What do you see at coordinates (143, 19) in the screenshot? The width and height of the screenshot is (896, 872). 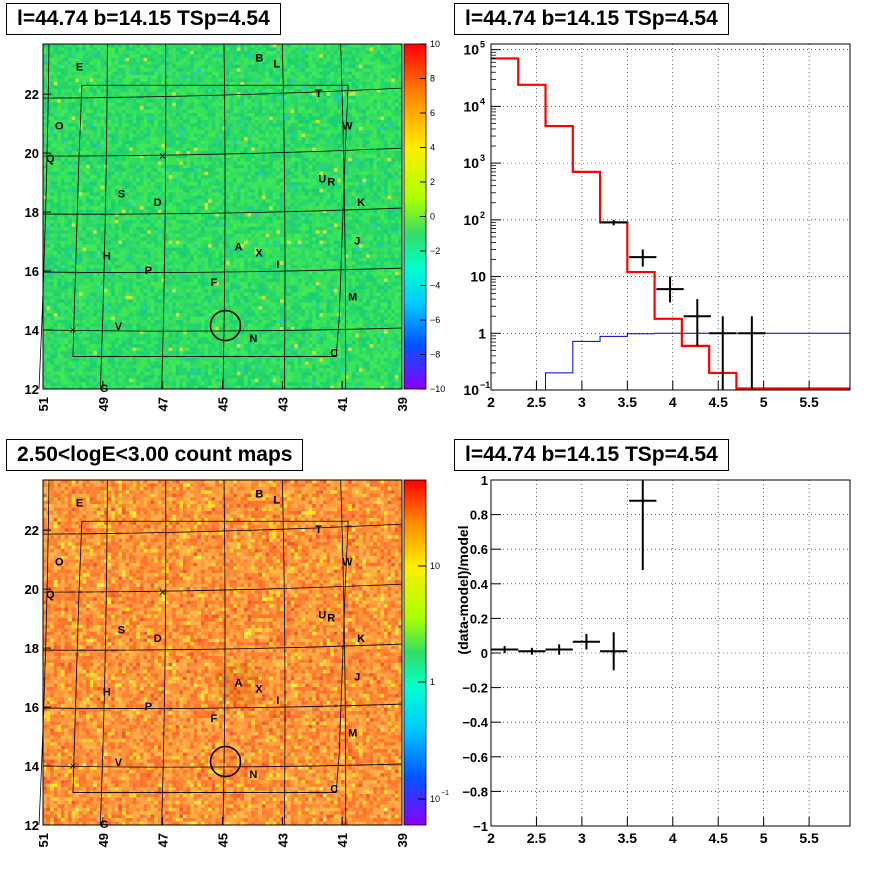 I see `title-top-left: l=44.74 b=14.15 TSp=4.54` at bounding box center [143, 19].